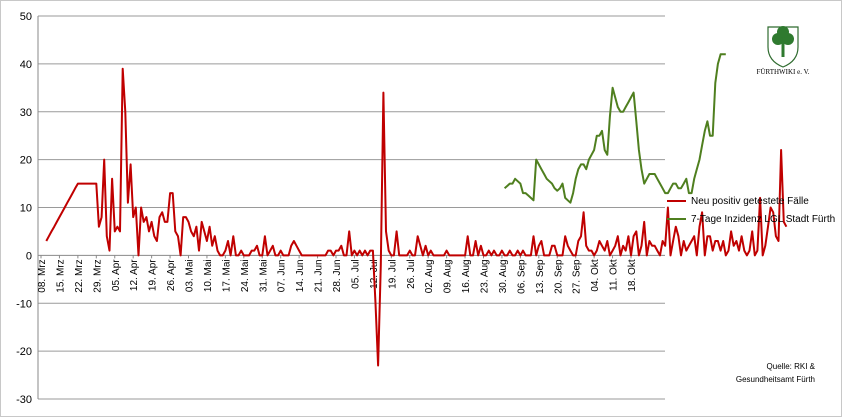 The height and width of the screenshot is (418, 842). I want to click on source-note: Quelle: RKI & Gesundheitsamt Fürth, so click(776, 373).